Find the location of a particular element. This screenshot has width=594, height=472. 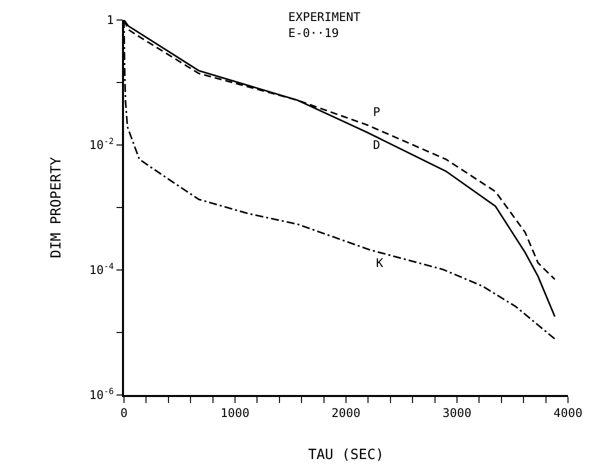

x-axis-title: TAU (SEC) is located at coordinates (346, 454).